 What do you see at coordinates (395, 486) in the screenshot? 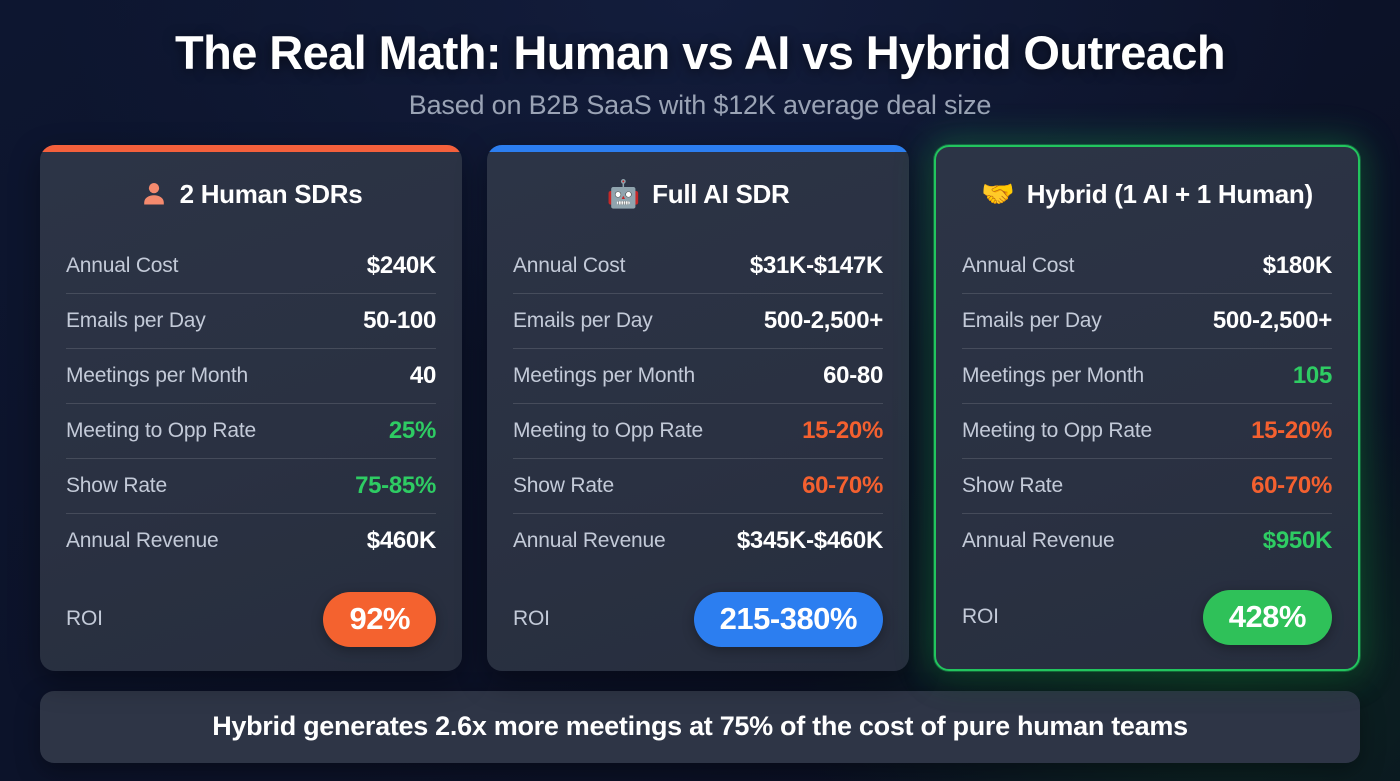
I see `metric-value: 75-85%` at bounding box center [395, 486].